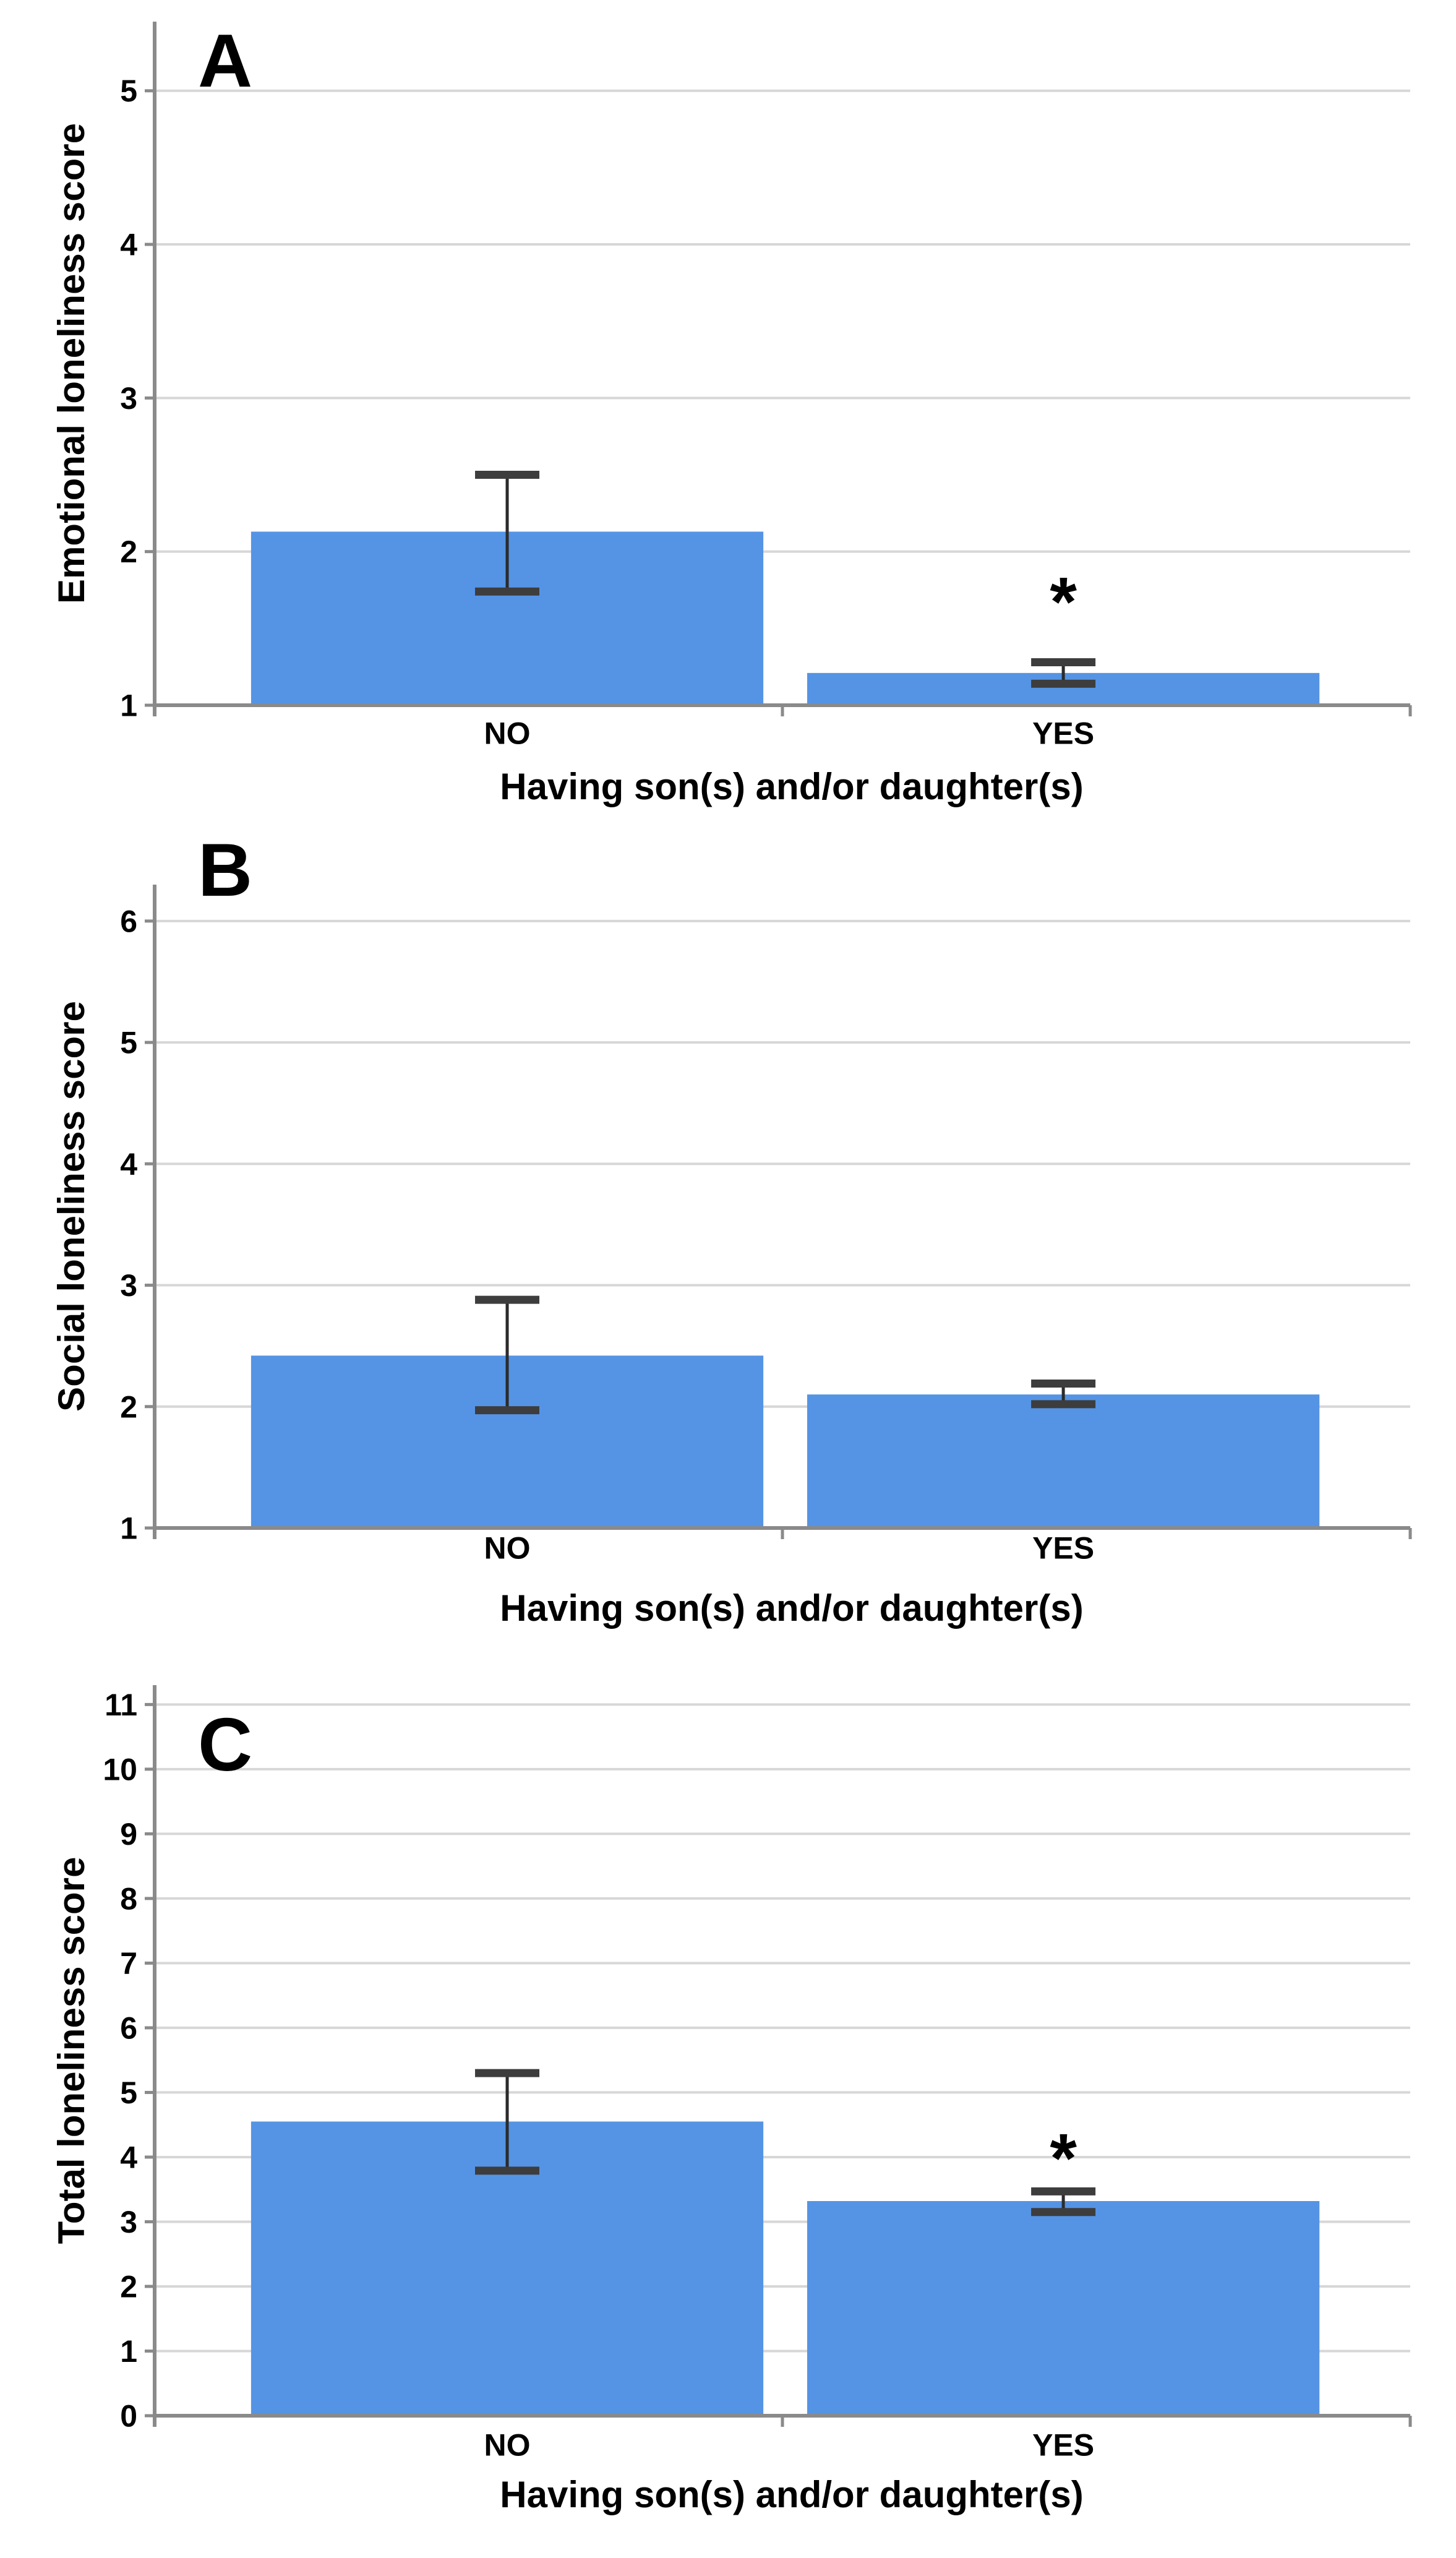  What do you see at coordinates (128, 2417) in the screenshot?
I see `y-tick-label: 0` at bounding box center [128, 2417].